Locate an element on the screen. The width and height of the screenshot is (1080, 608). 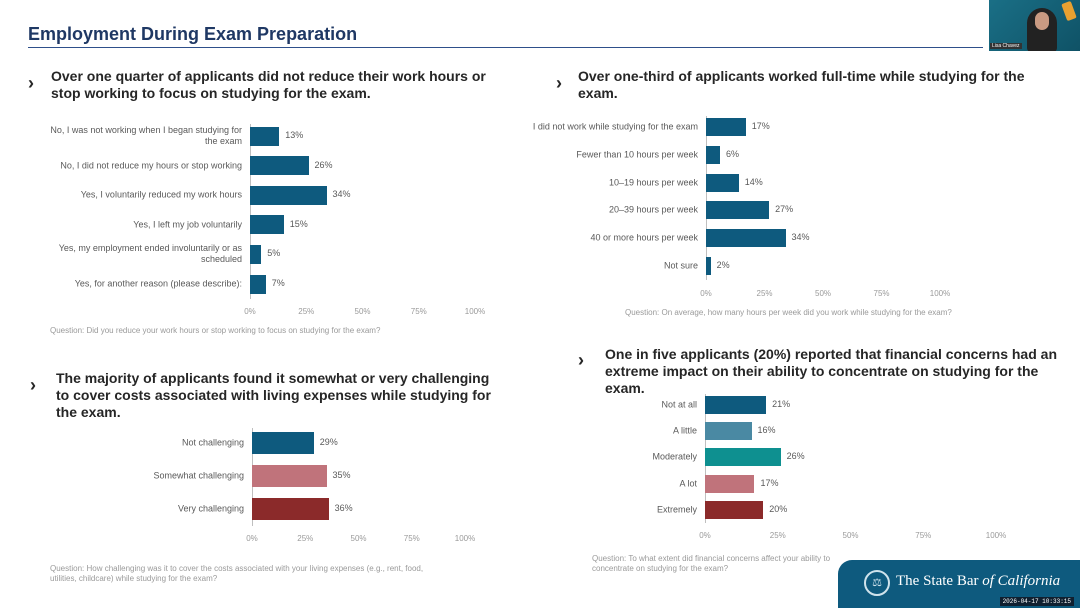
state-bar-seal-icon: ⚖ is located at coordinates (877, 583).